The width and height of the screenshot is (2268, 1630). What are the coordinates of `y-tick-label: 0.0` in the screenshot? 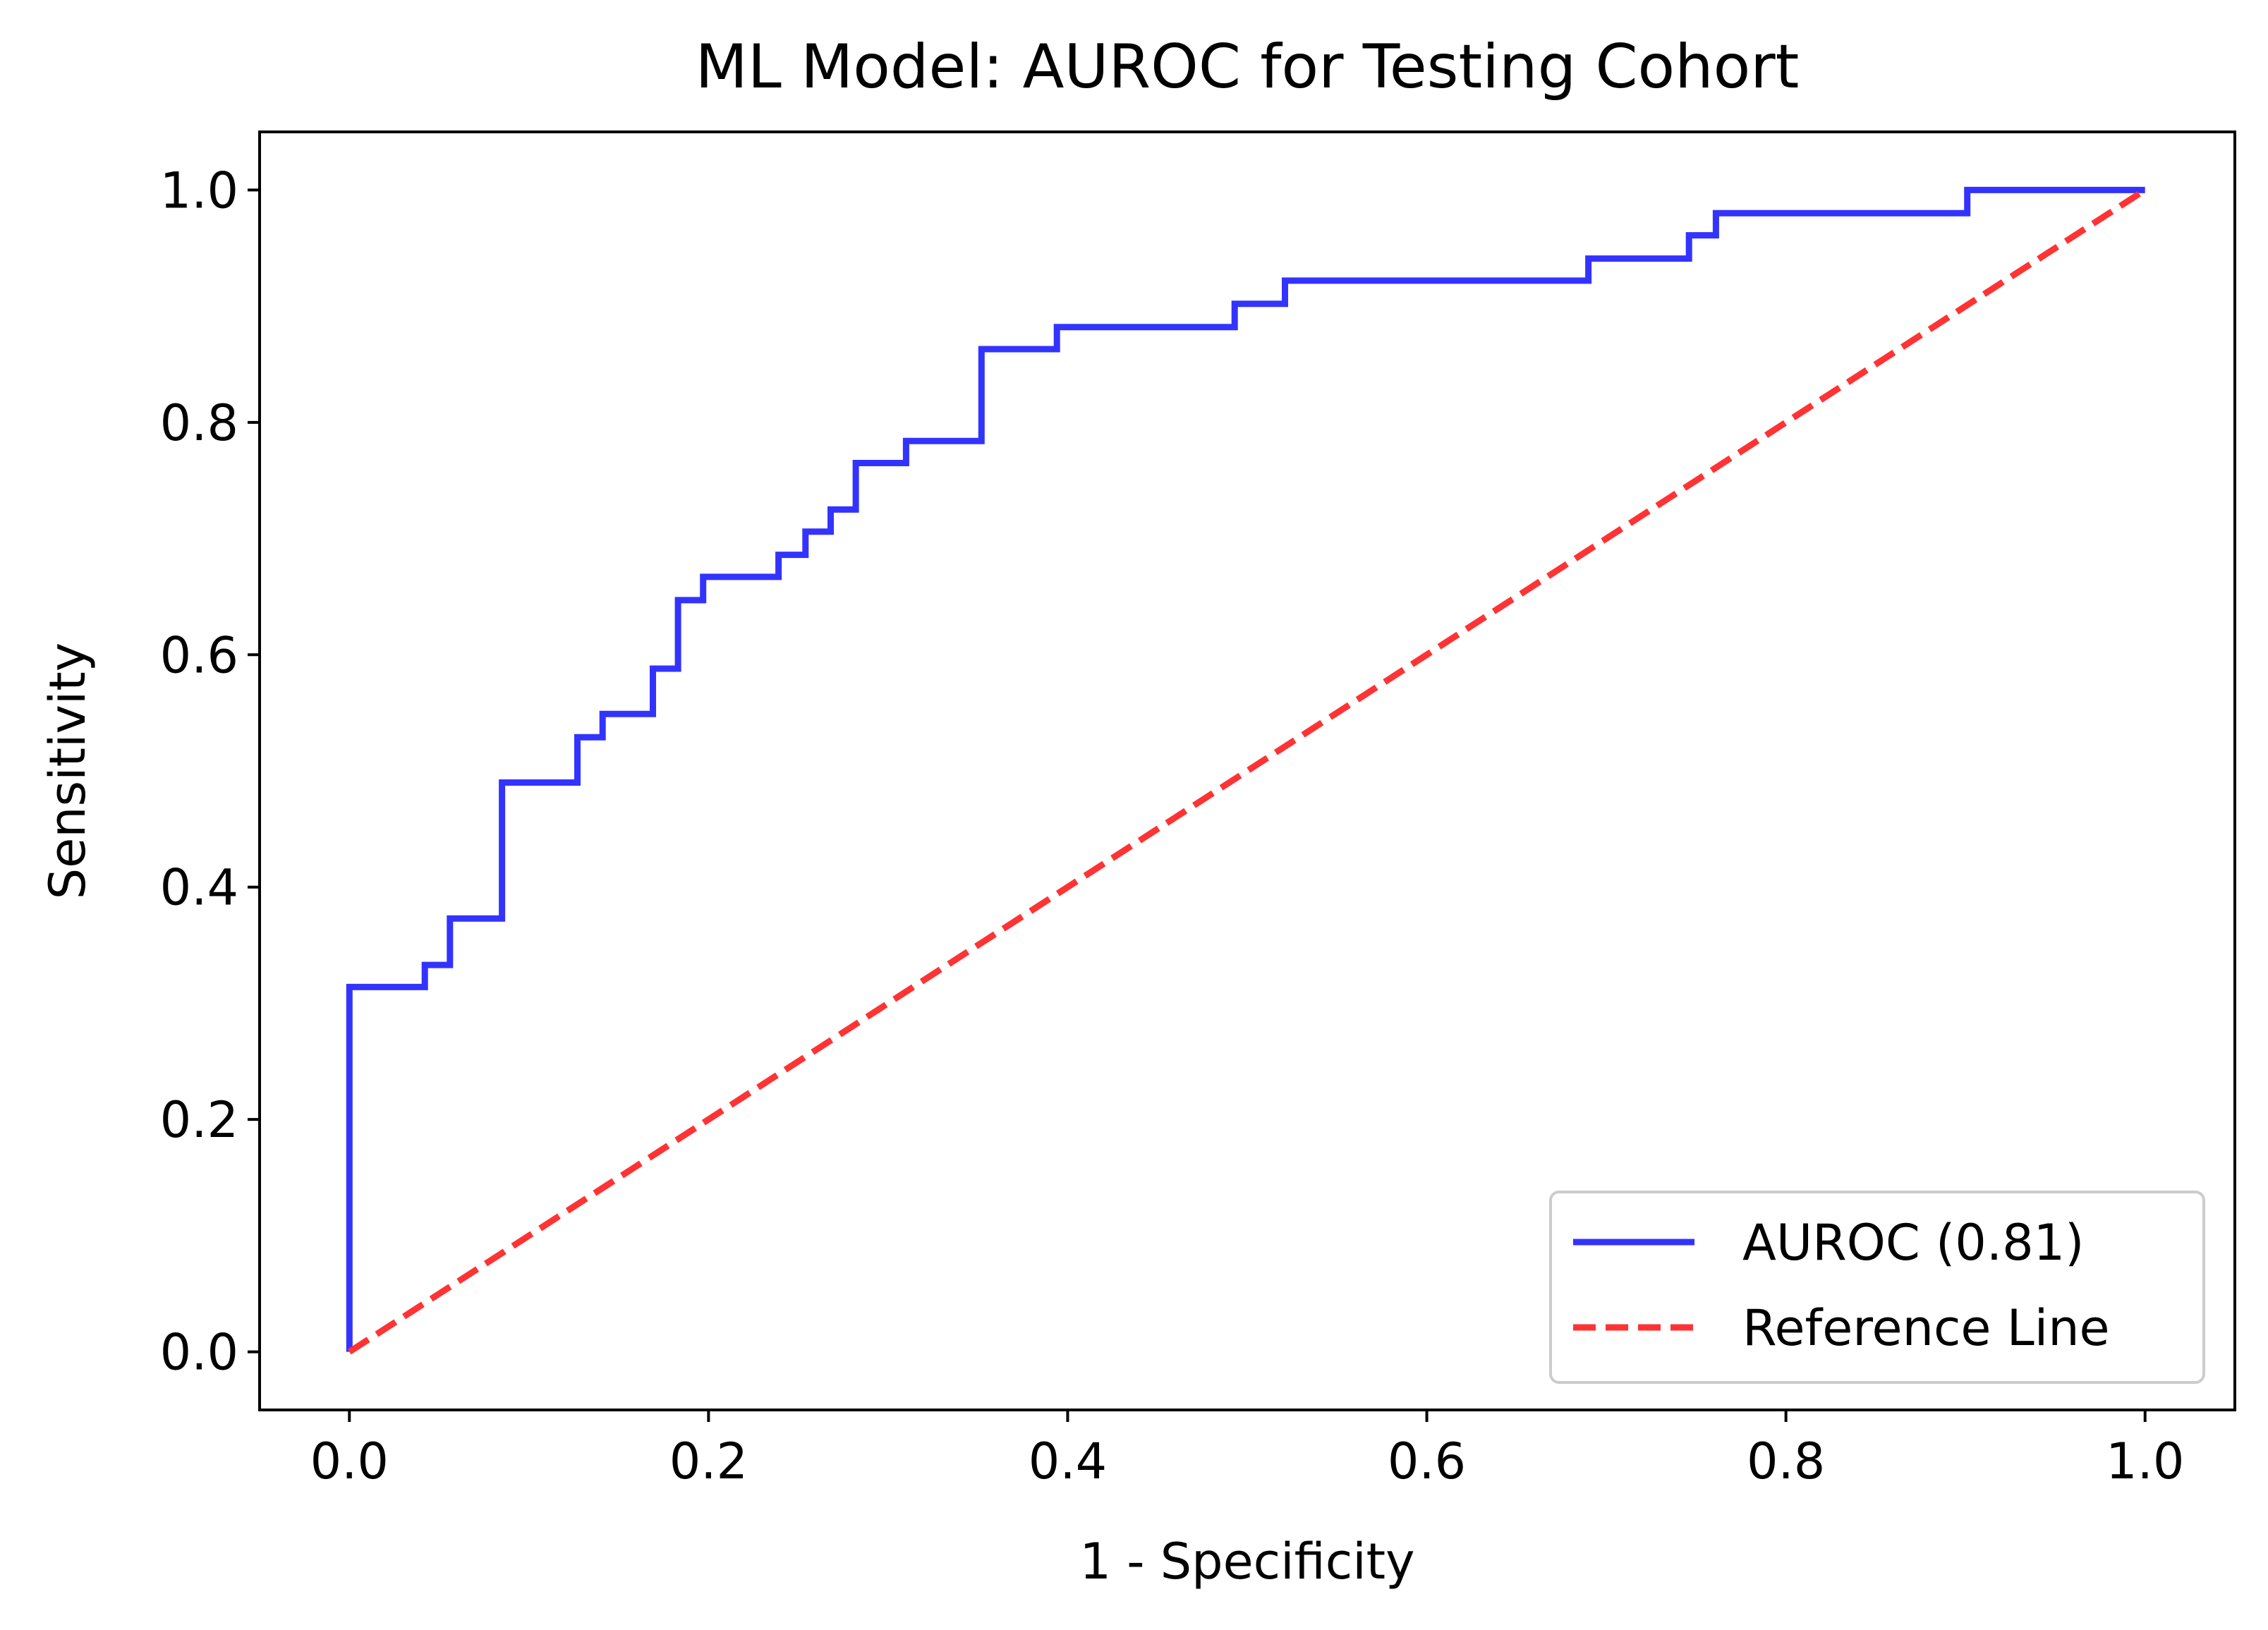 It's located at (199, 1353).